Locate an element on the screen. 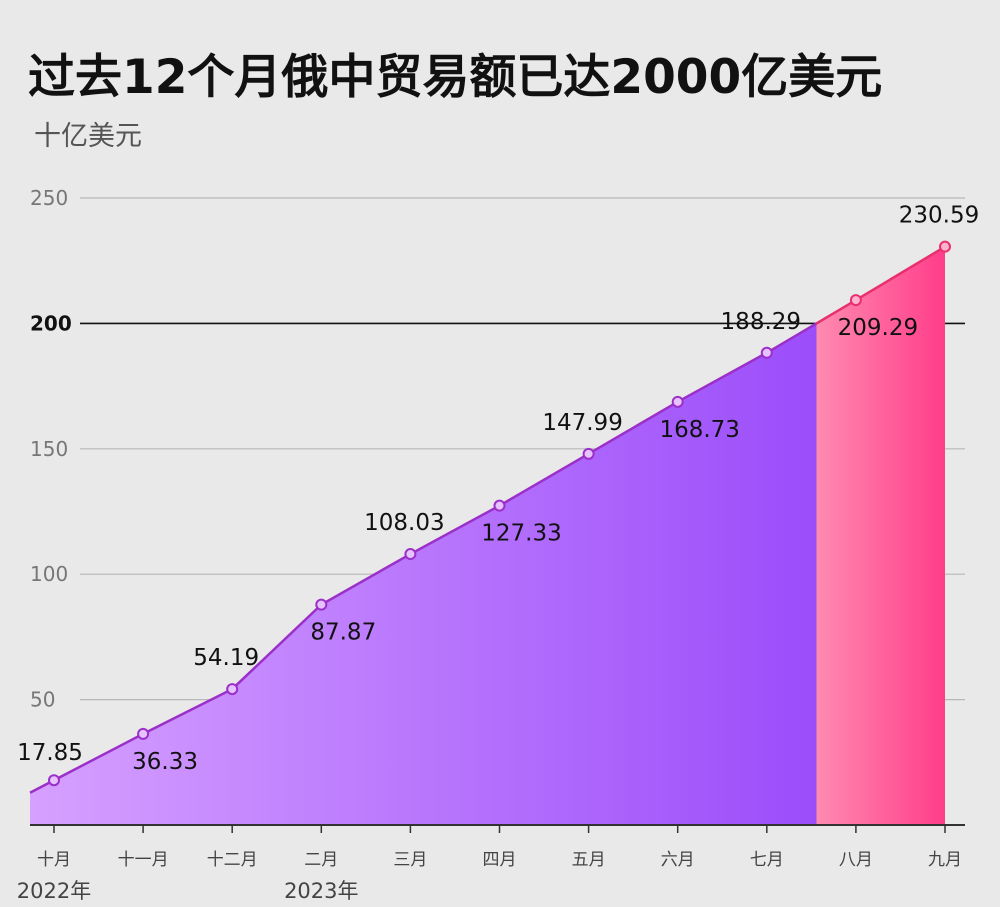  year-label-2022年: 2022年 is located at coordinates (54, 891).